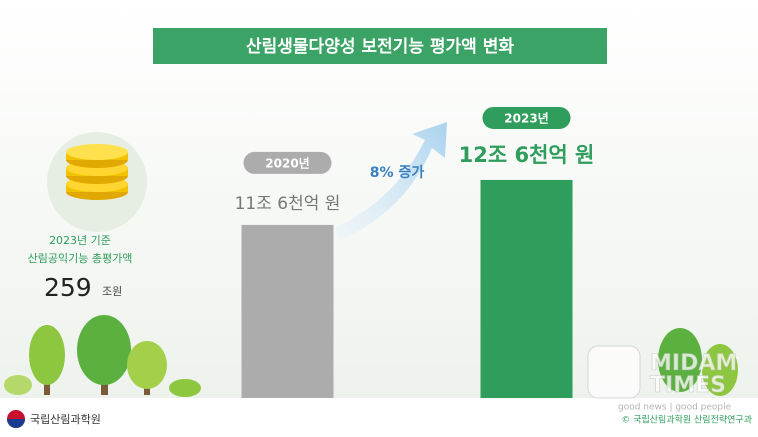 Image resolution: width=758 pixels, height=437 pixels. I want to click on value-label: 11조 6천억 원, so click(288, 204).